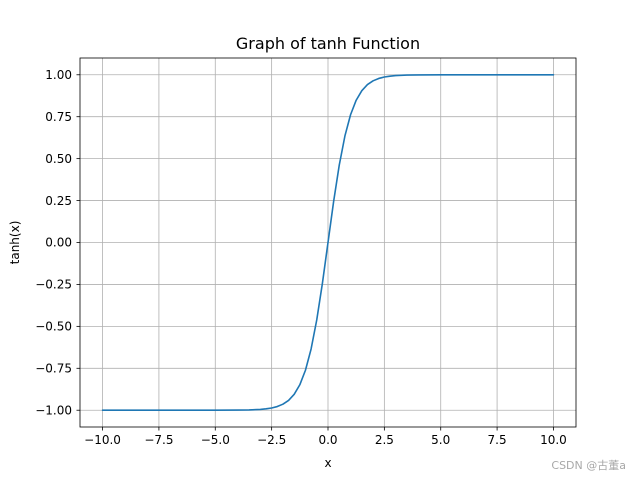 This screenshot has height=480, width=640. I want to click on x-axis: −10.0 −7.5 −5.0 −2.5 0.0 2.5 5.0 7.5 10.0, so click(325, 437).